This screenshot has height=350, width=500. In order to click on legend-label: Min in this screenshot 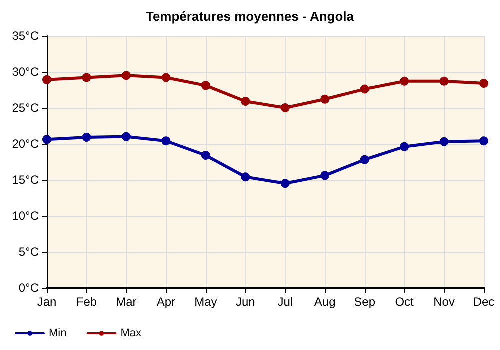, I will do `click(58, 334)`.